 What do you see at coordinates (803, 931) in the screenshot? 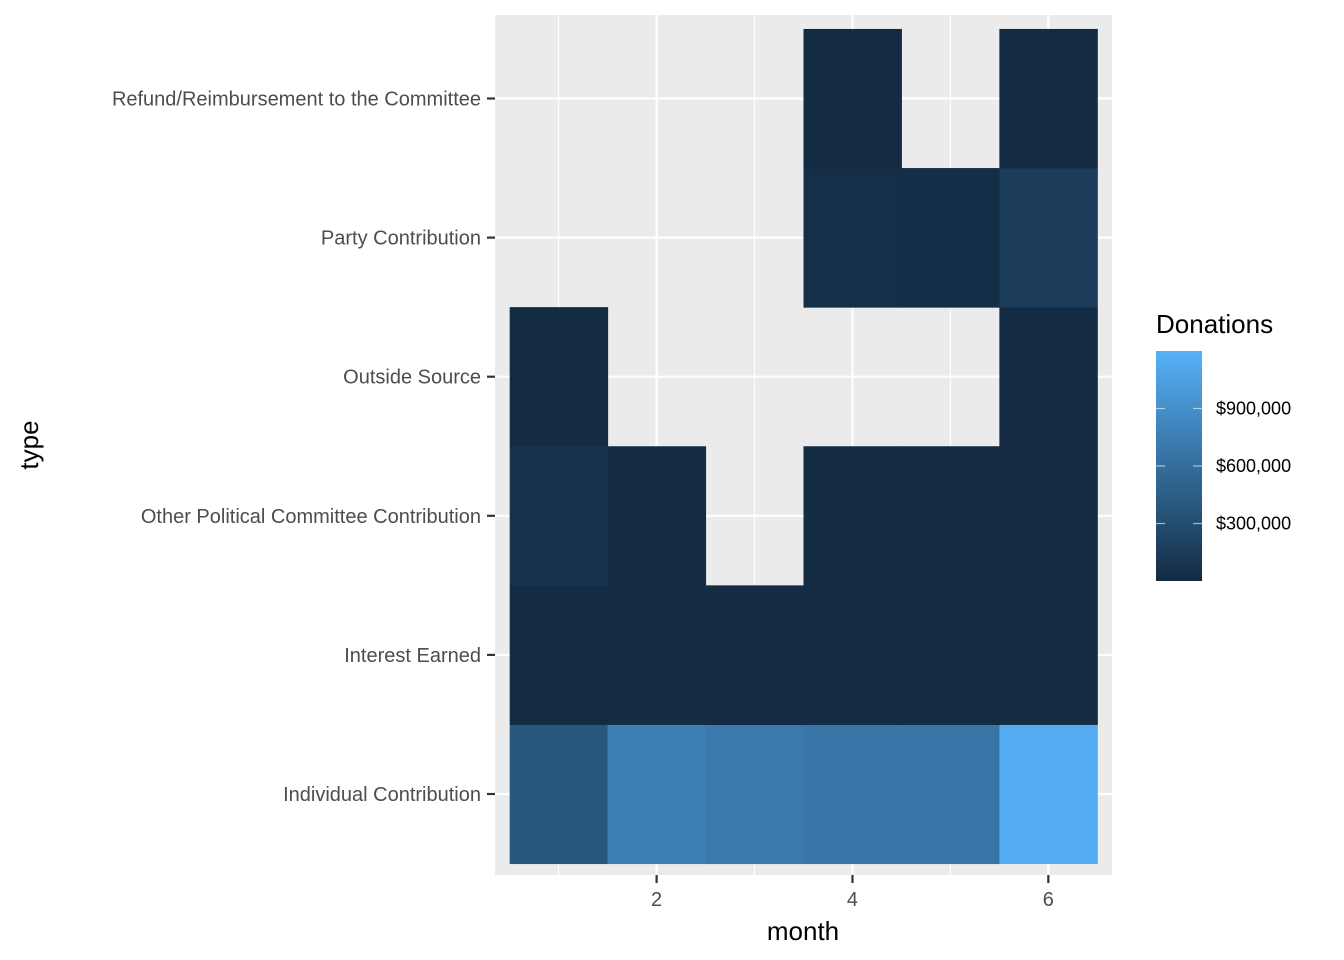
I see `x-axis-title: month` at bounding box center [803, 931].